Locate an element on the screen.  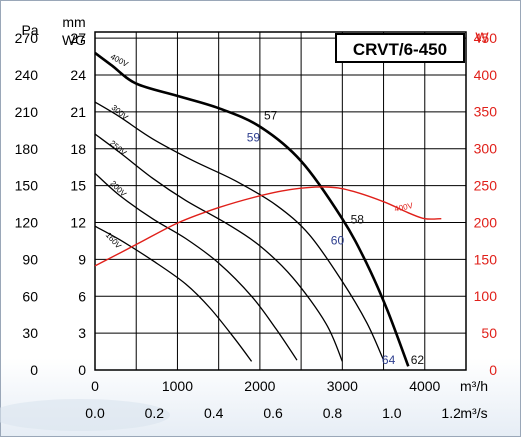
watt-tick-label: 450 is located at coordinates (486, 38).